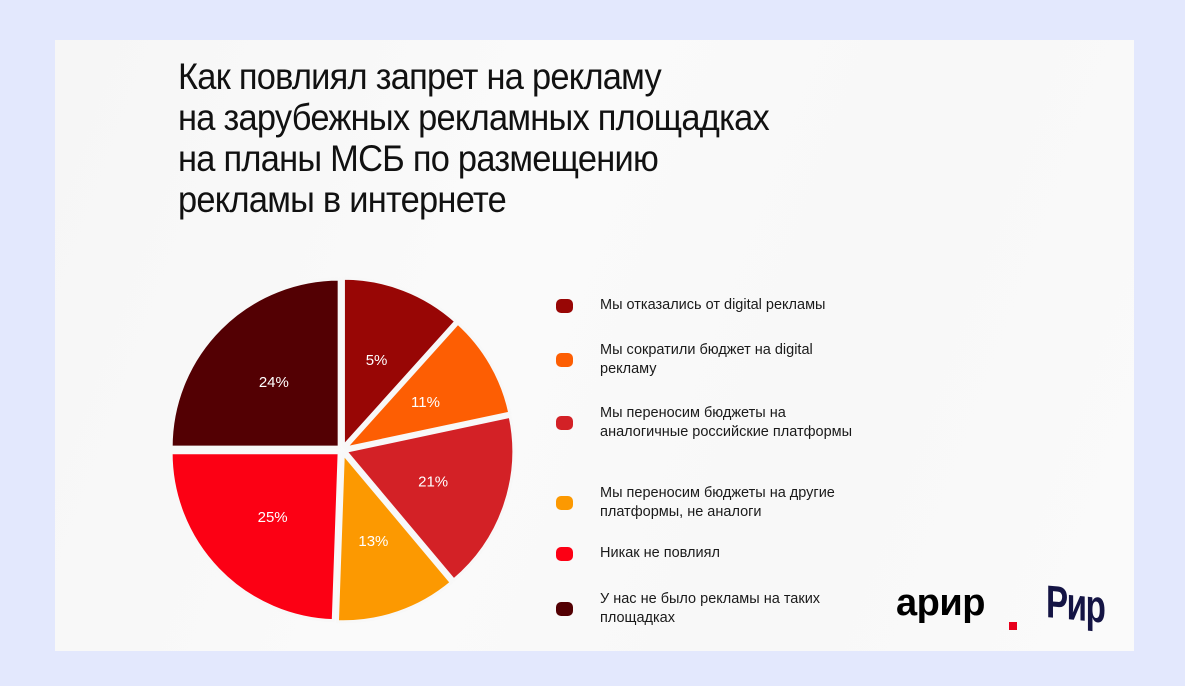  I want to click on slice-russian-analogs, so click(430, 498).